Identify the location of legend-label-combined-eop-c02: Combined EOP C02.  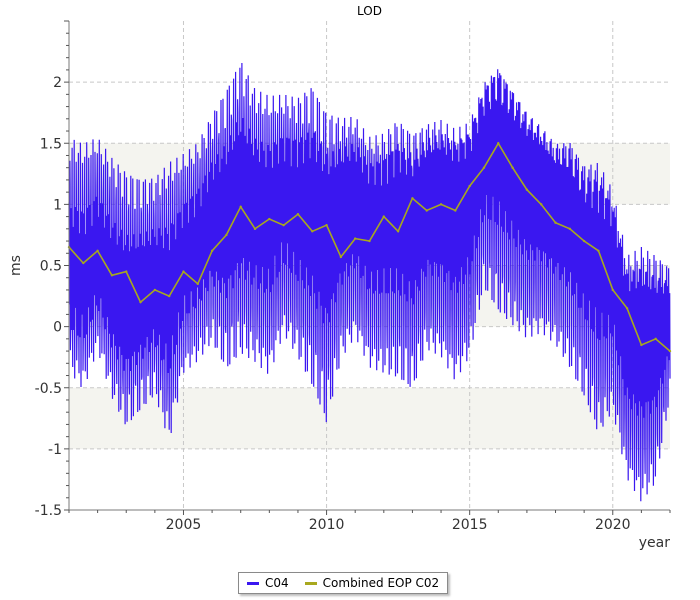
(381, 583).